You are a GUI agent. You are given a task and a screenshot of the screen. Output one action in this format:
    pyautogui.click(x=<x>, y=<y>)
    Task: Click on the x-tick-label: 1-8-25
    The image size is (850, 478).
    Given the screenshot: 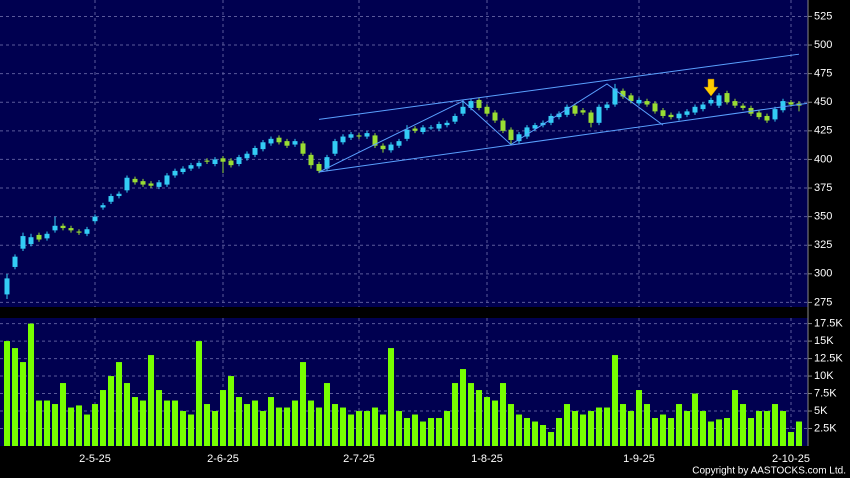 What is the action you would take?
    pyautogui.click(x=487, y=459)
    